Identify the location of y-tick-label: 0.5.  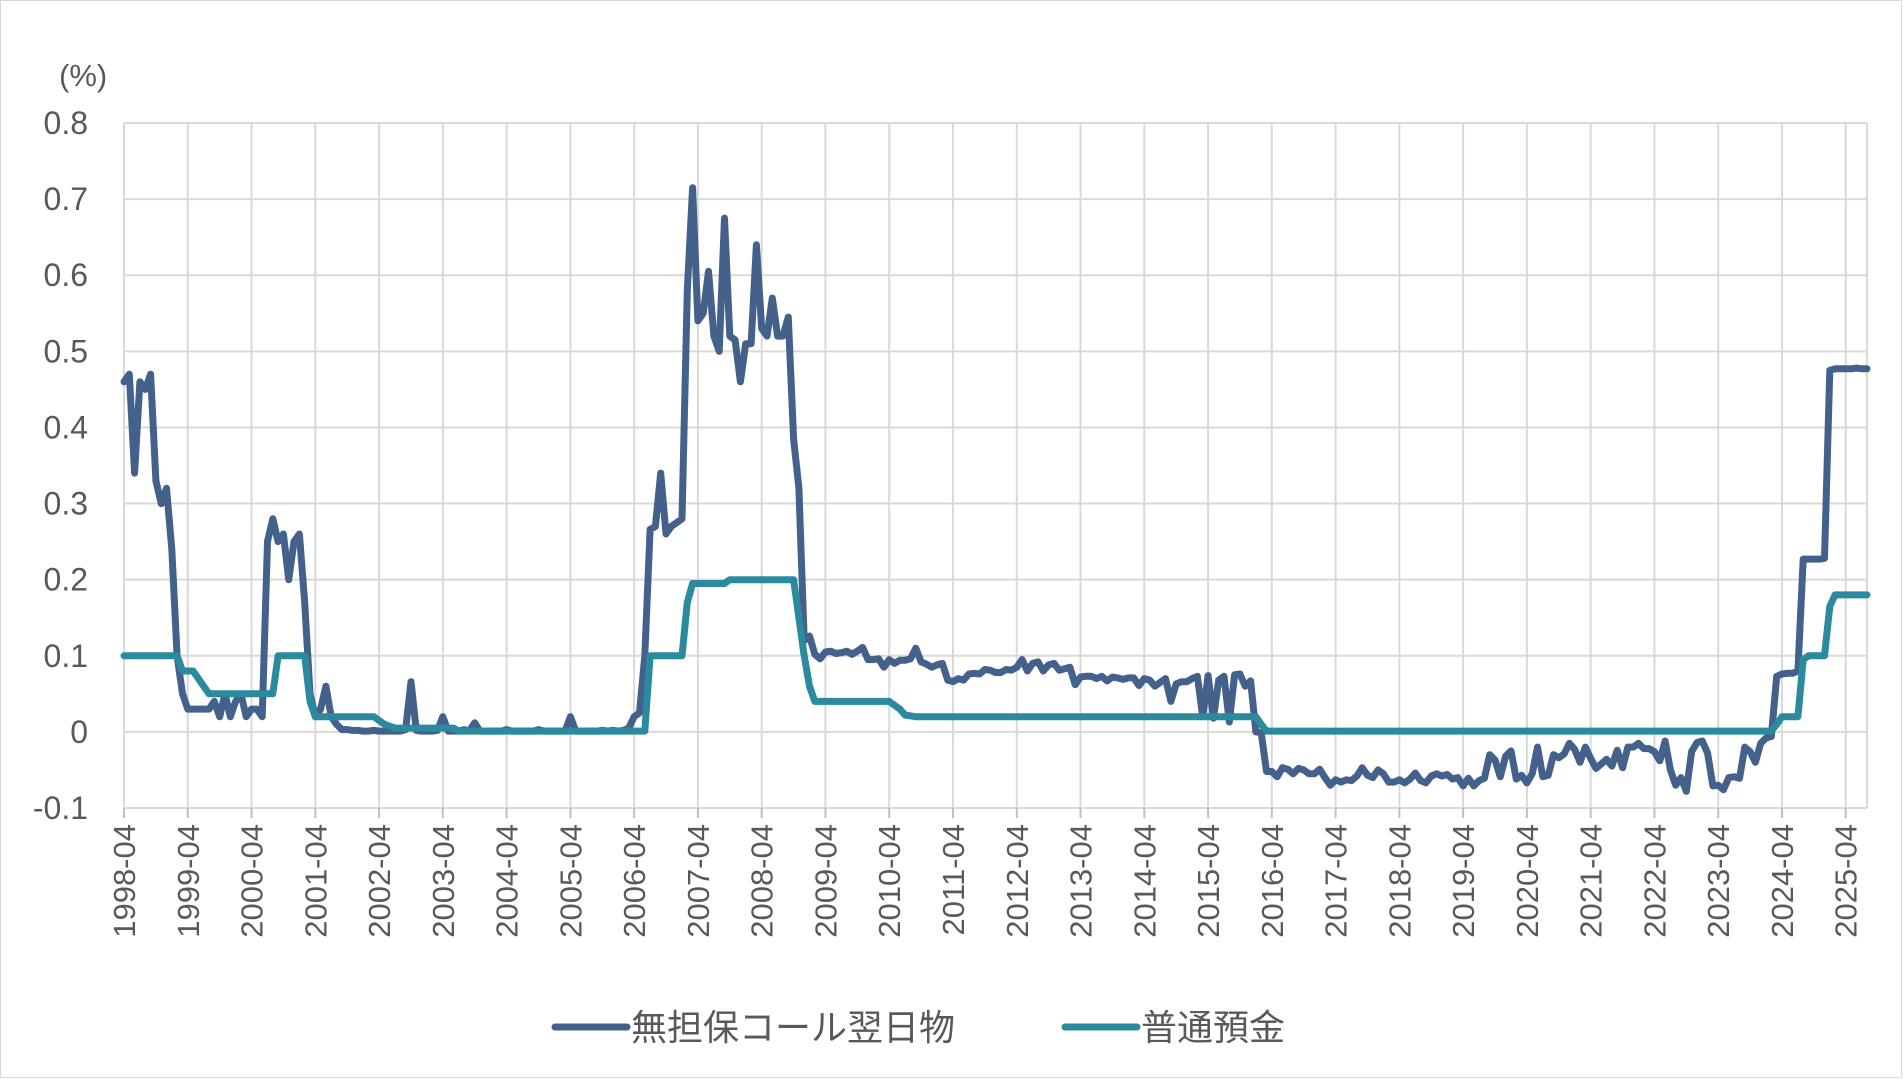
(66, 351).